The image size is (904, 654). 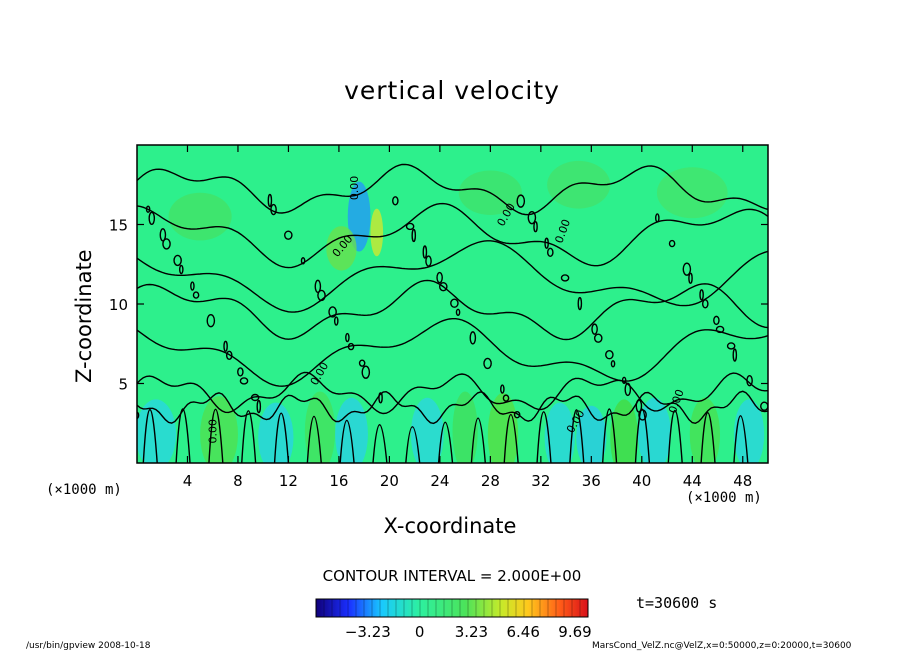 I want to click on y-tick-label: 15, so click(x=118, y=226).